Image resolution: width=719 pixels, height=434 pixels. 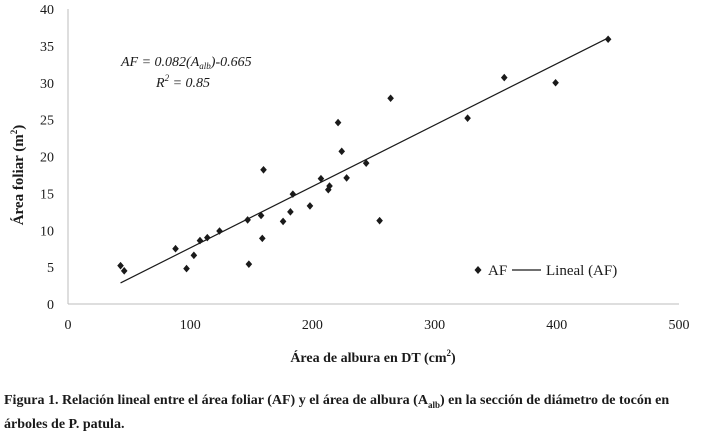 I want to click on legend: AF Lineal (AF), so click(x=545, y=271).